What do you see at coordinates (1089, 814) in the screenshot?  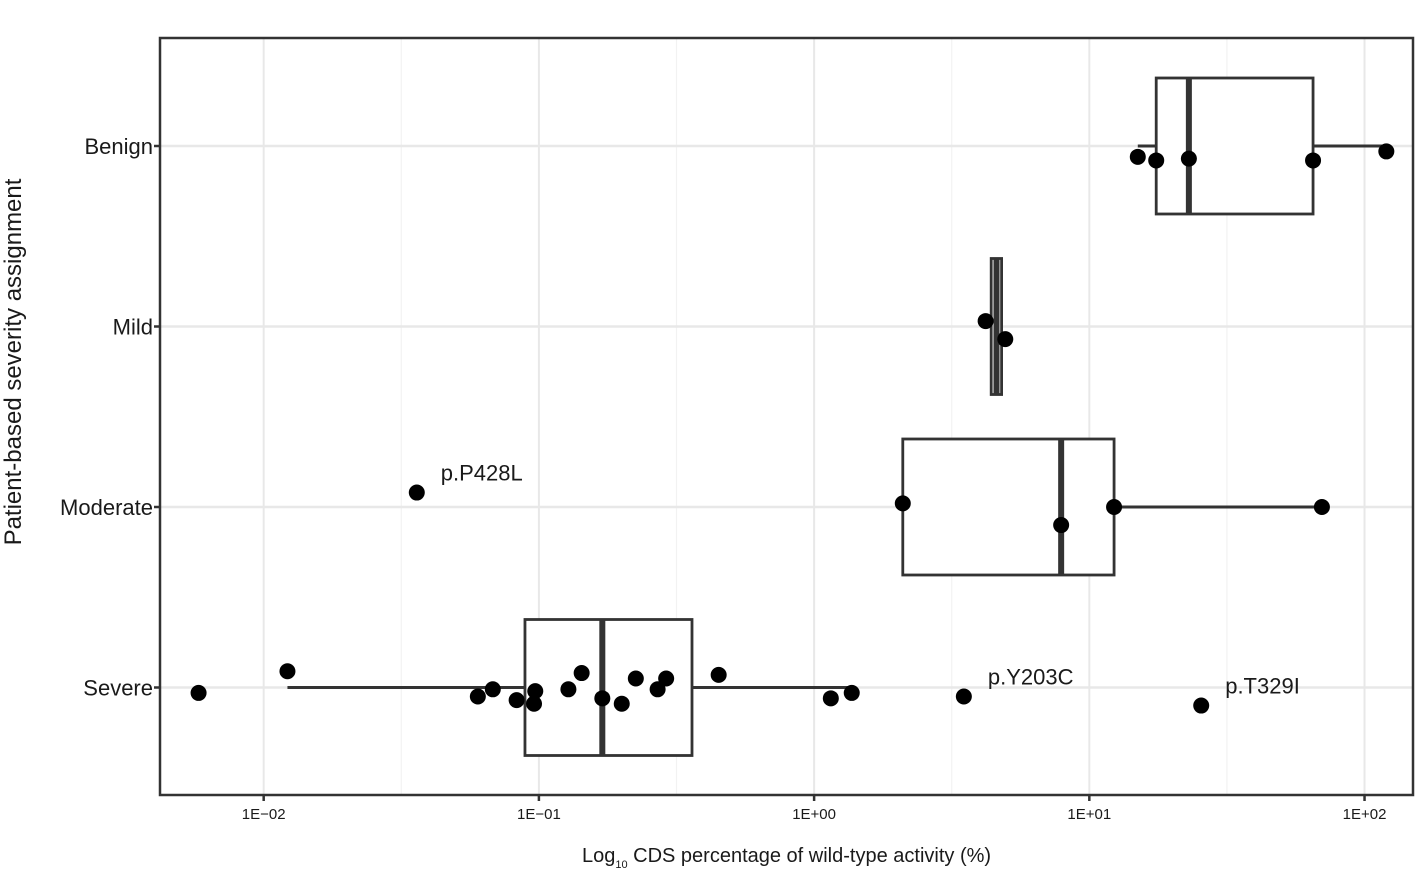 I see `x-tick-label: 1E+01` at bounding box center [1089, 814].